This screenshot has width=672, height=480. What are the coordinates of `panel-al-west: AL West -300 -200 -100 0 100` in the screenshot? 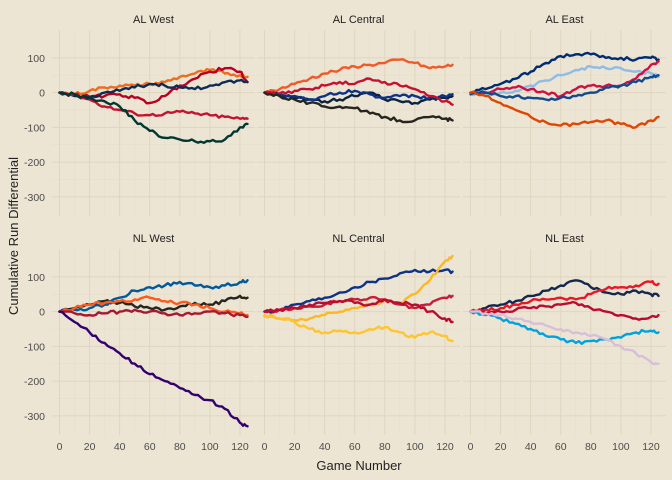 It's located at (139, 115).